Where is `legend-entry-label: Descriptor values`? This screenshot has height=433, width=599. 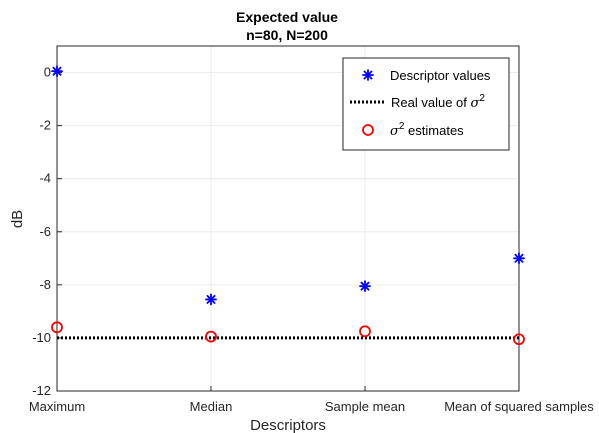
legend-entry-label: Descriptor values is located at coordinates (440, 75).